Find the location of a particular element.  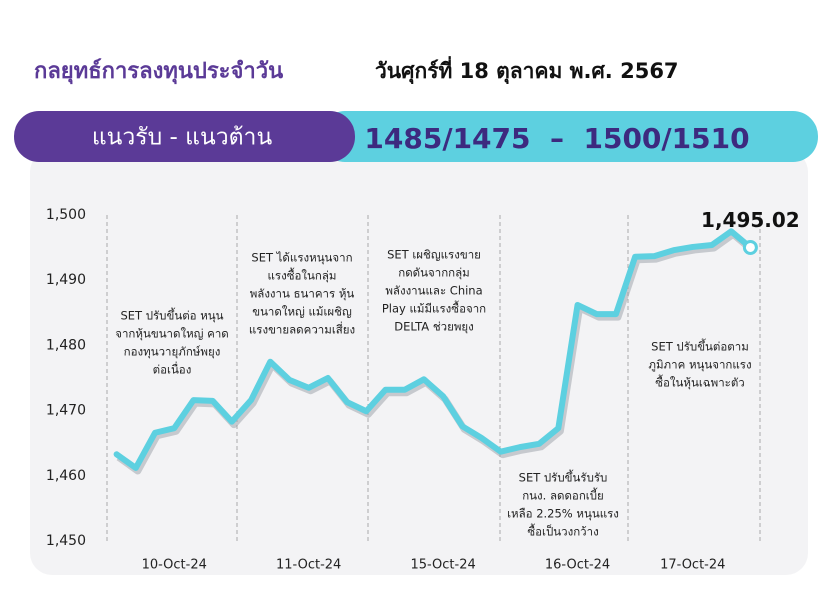

x-tick-label: 16-Oct-24 is located at coordinates (577, 565).